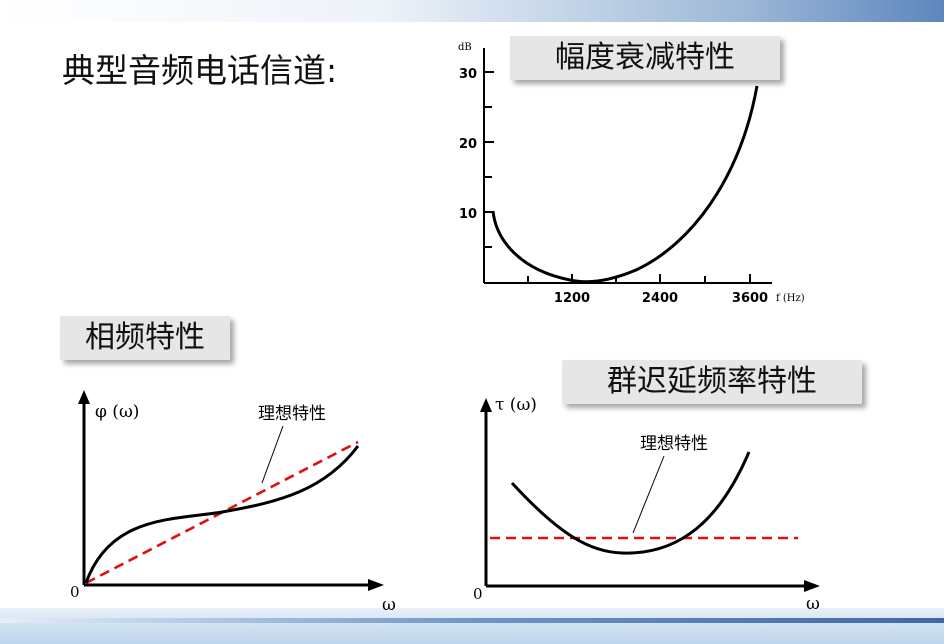 The width and height of the screenshot is (944, 644). Describe the element at coordinates (572, 298) in the screenshot. I see `amplitude-x-tick-label-1200: 1200` at that location.